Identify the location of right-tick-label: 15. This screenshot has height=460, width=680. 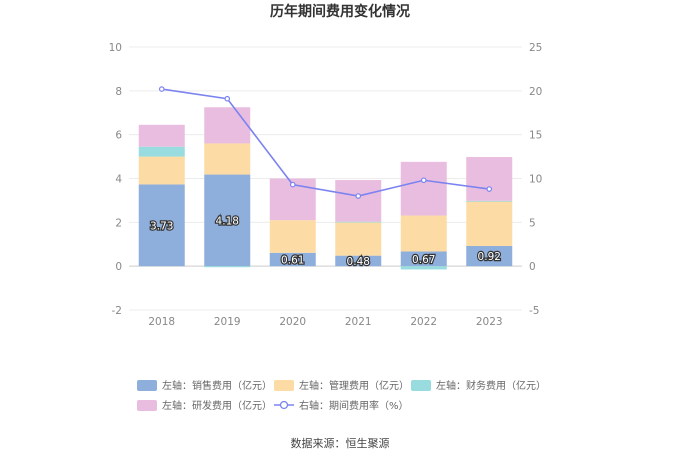
(535, 136).